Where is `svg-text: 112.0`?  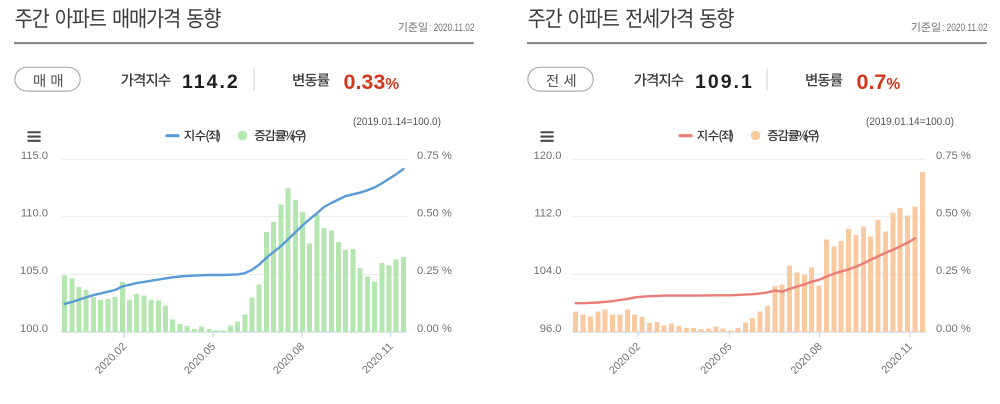 svg-text: 112.0 is located at coordinates (547, 214).